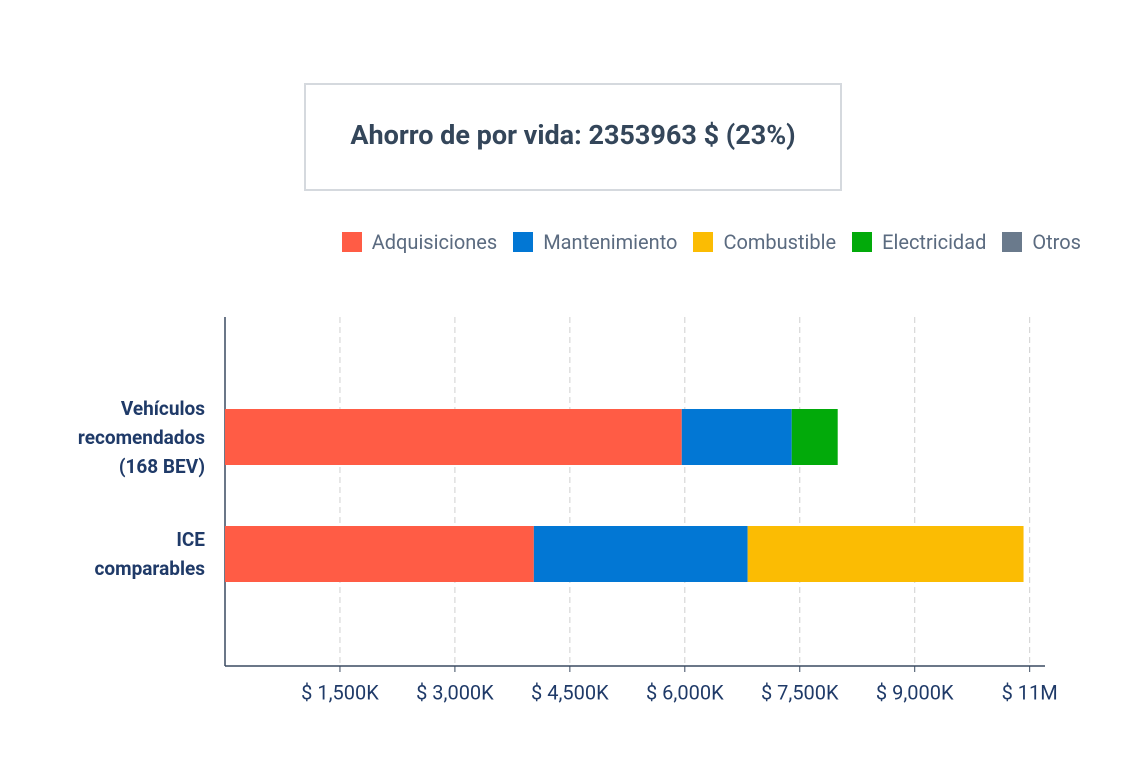 The image size is (1146, 760). What do you see at coordinates (455, 692) in the screenshot?
I see `x-tick-label: $ 3,000K` at bounding box center [455, 692].